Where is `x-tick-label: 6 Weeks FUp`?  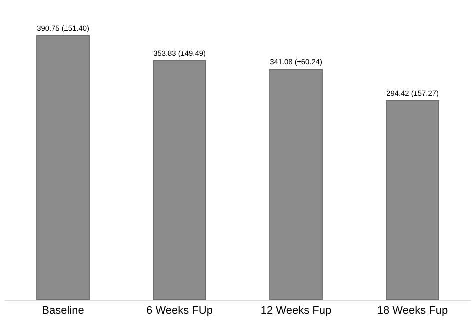 x-tick-label: 6 Weeks FUp is located at coordinates (179, 311).